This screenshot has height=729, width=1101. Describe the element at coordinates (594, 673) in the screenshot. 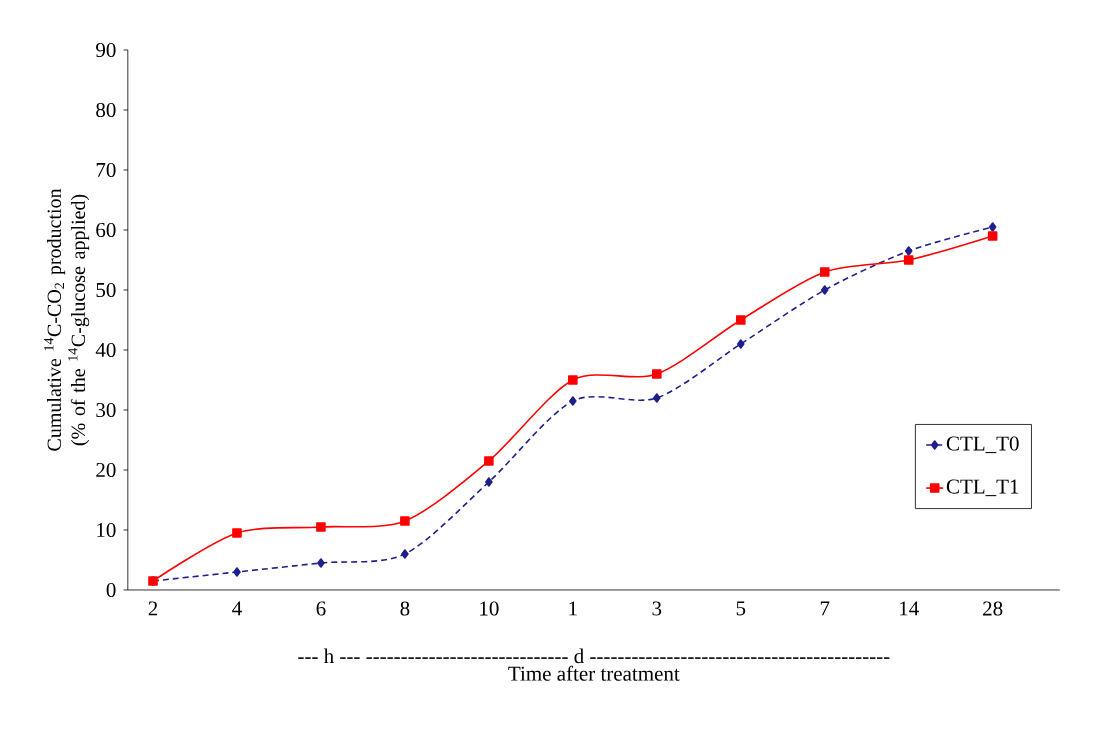

I see `x-axis-title: Time after treatment` at that location.